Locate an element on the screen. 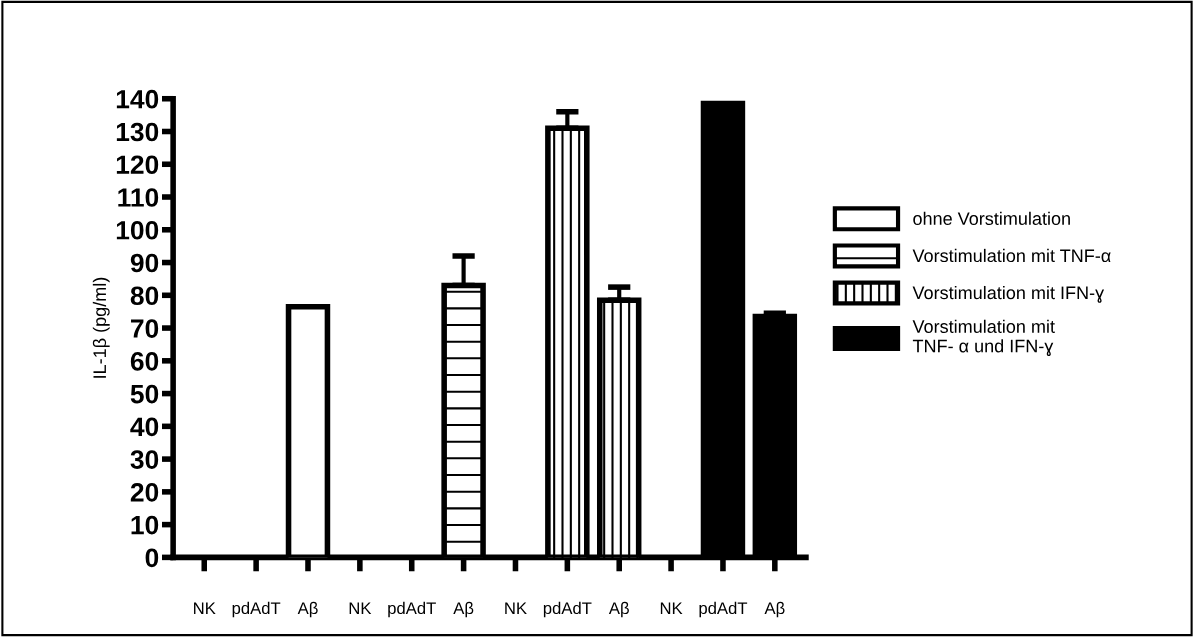 Image resolution: width=1194 pixels, height=637 pixels. y-tick-label: 60 is located at coordinates (144, 361).